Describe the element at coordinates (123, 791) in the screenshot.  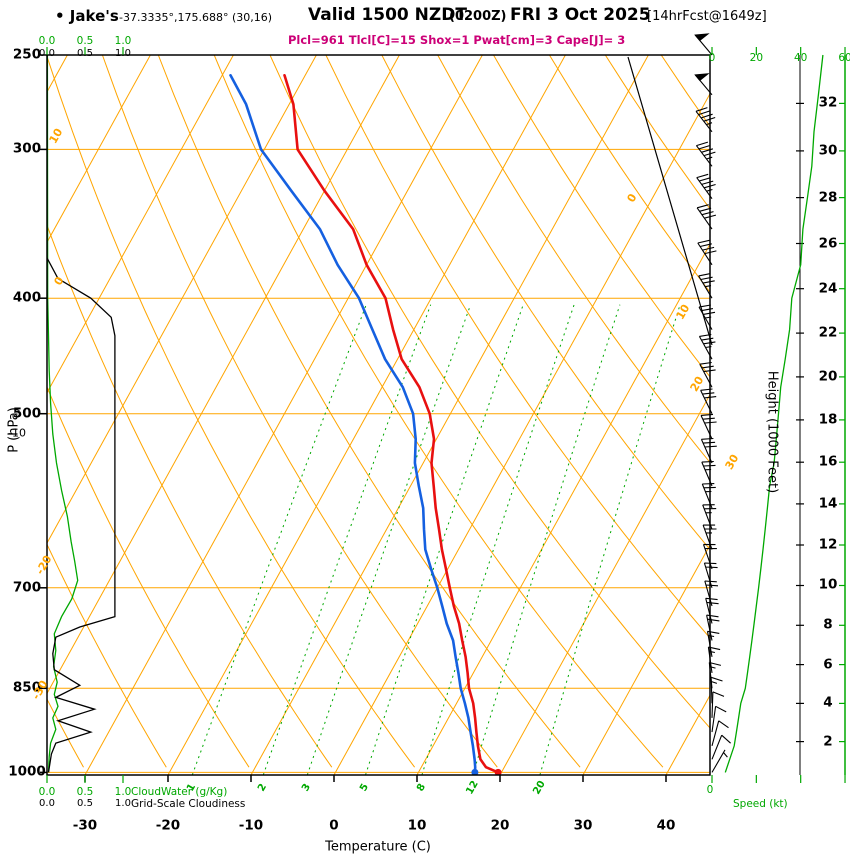
I see `cloud-scale-bottom-green: 1.0` at that location.